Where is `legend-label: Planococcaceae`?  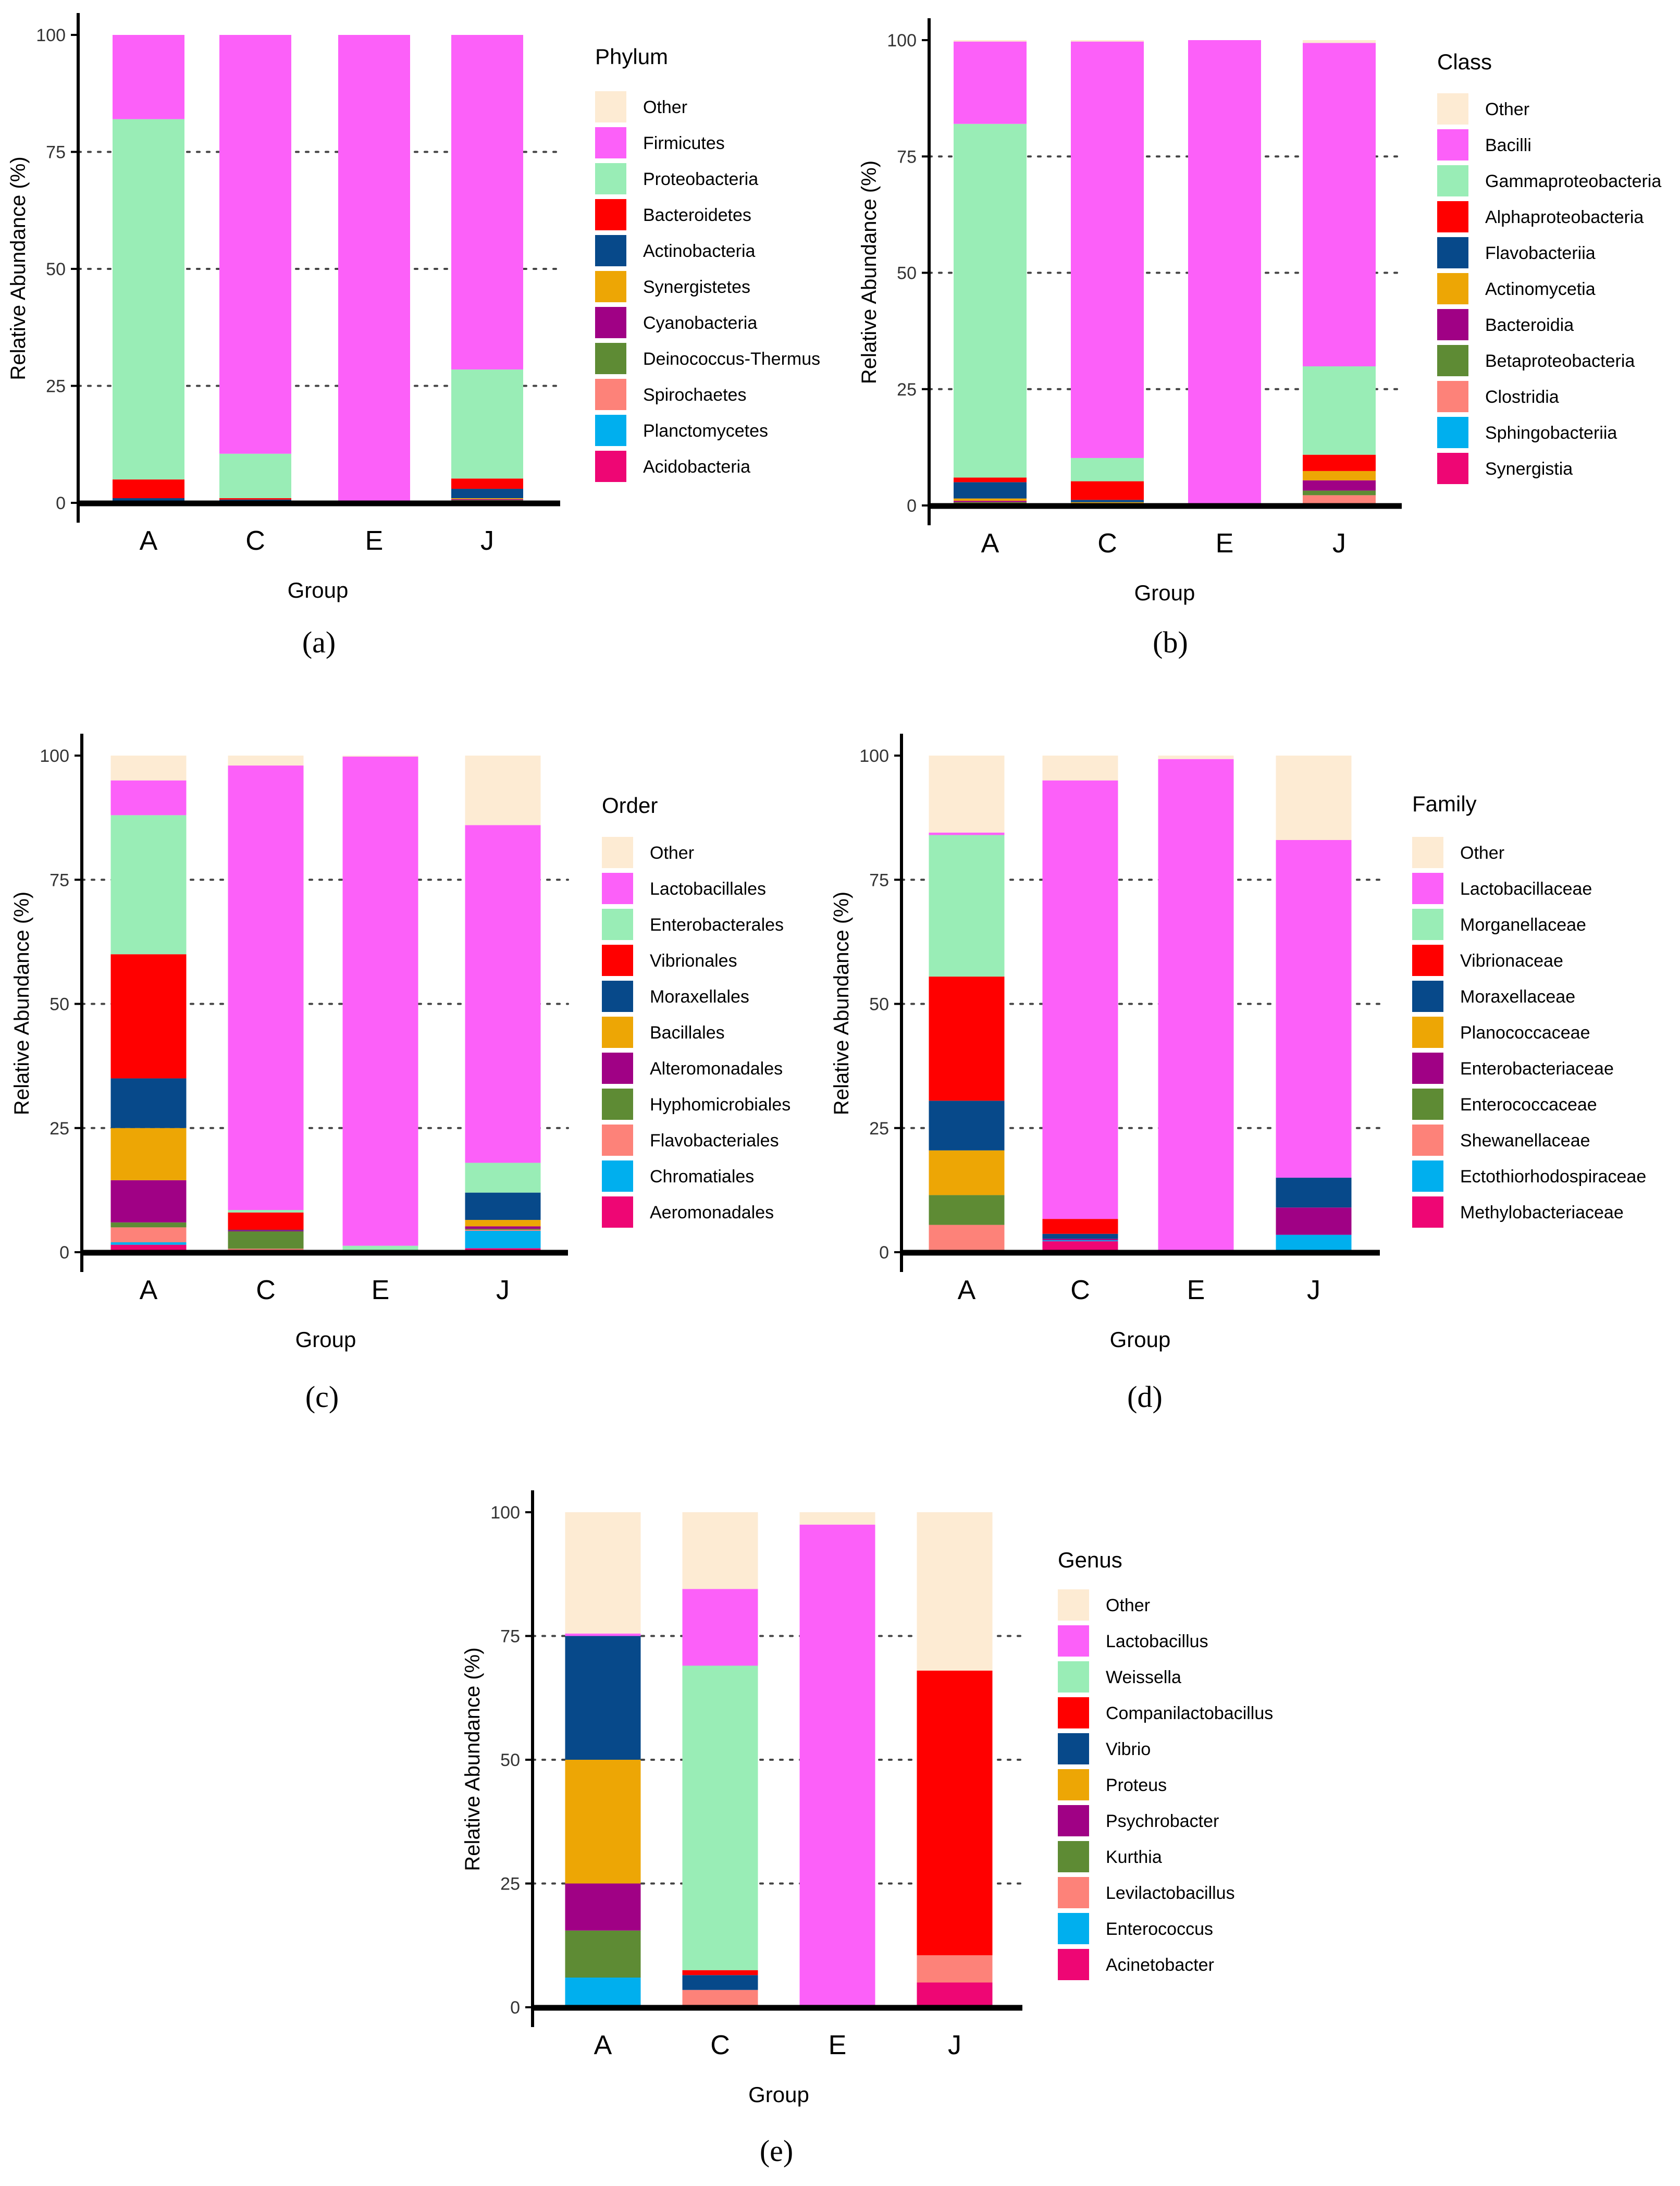 legend-label: Planococcaceae is located at coordinates (1525, 1033).